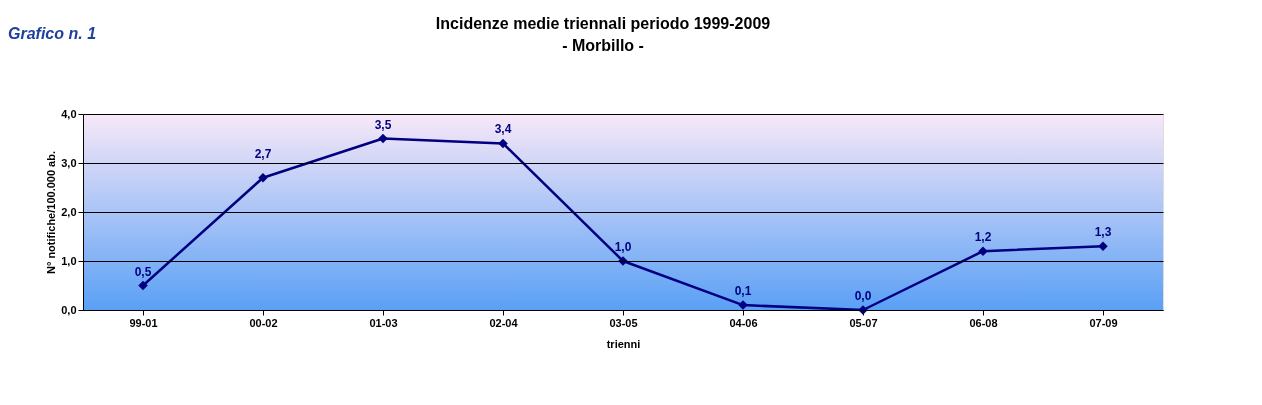  What do you see at coordinates (743, 291) in the screenshot?
I see `data-label: 0,1` at bounding box center [743, 291].